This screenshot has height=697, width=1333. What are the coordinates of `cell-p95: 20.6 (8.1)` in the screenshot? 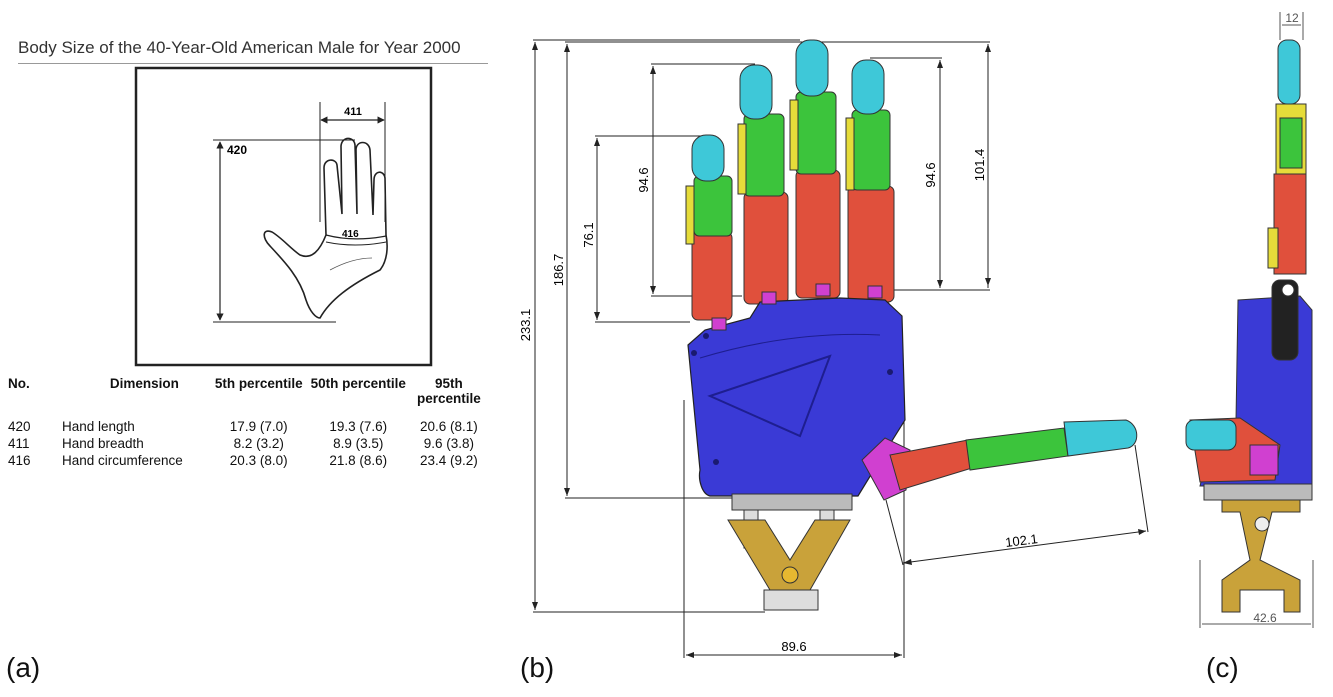 It's located at (448, 426).